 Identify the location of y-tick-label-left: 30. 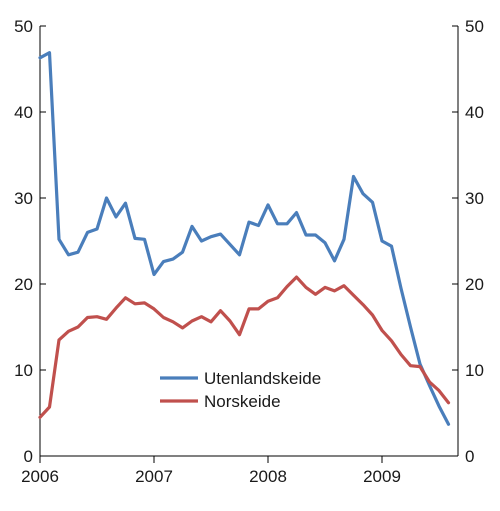
(23, 198).